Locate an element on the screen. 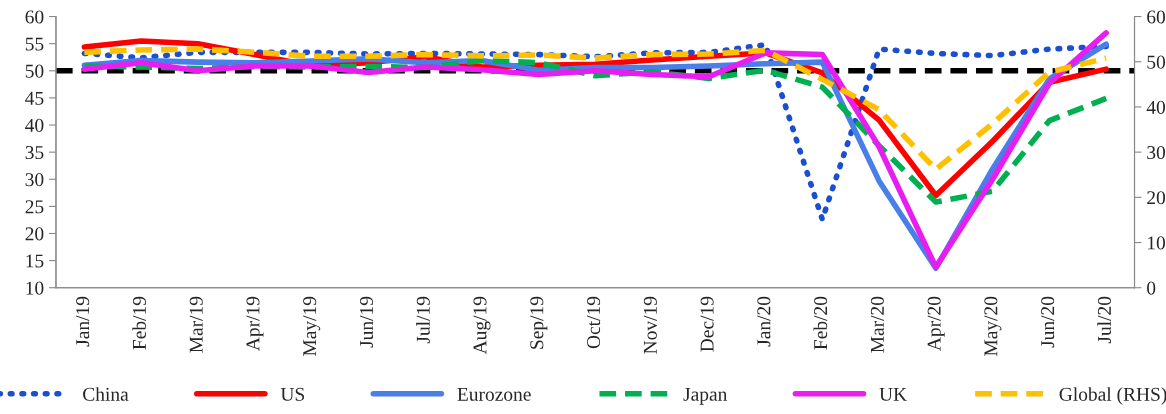 Image resolution: width=1166 pixels, height=414 pixels. x-tick-label: Jun/20 is located at coordinates (1048, 322).